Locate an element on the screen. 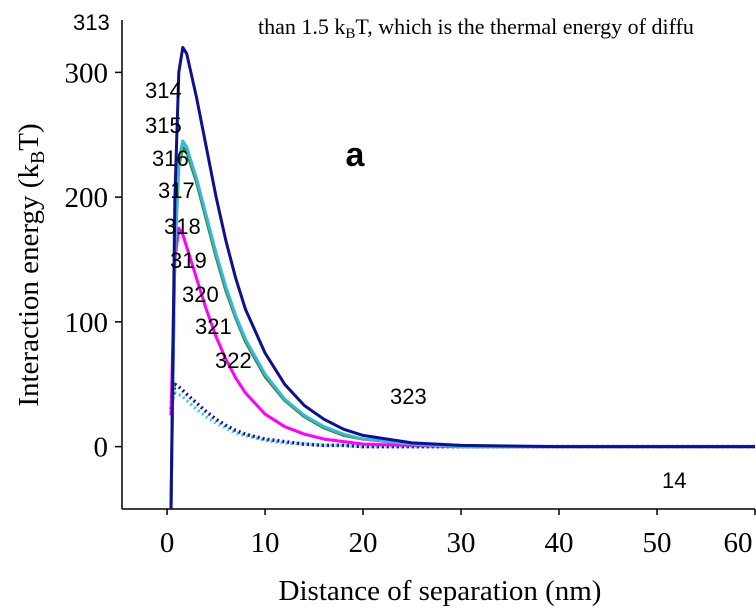 The height and width of the screenshot is (616, 756). y-axis-label-sub: B is located at coordinates (38, 157).